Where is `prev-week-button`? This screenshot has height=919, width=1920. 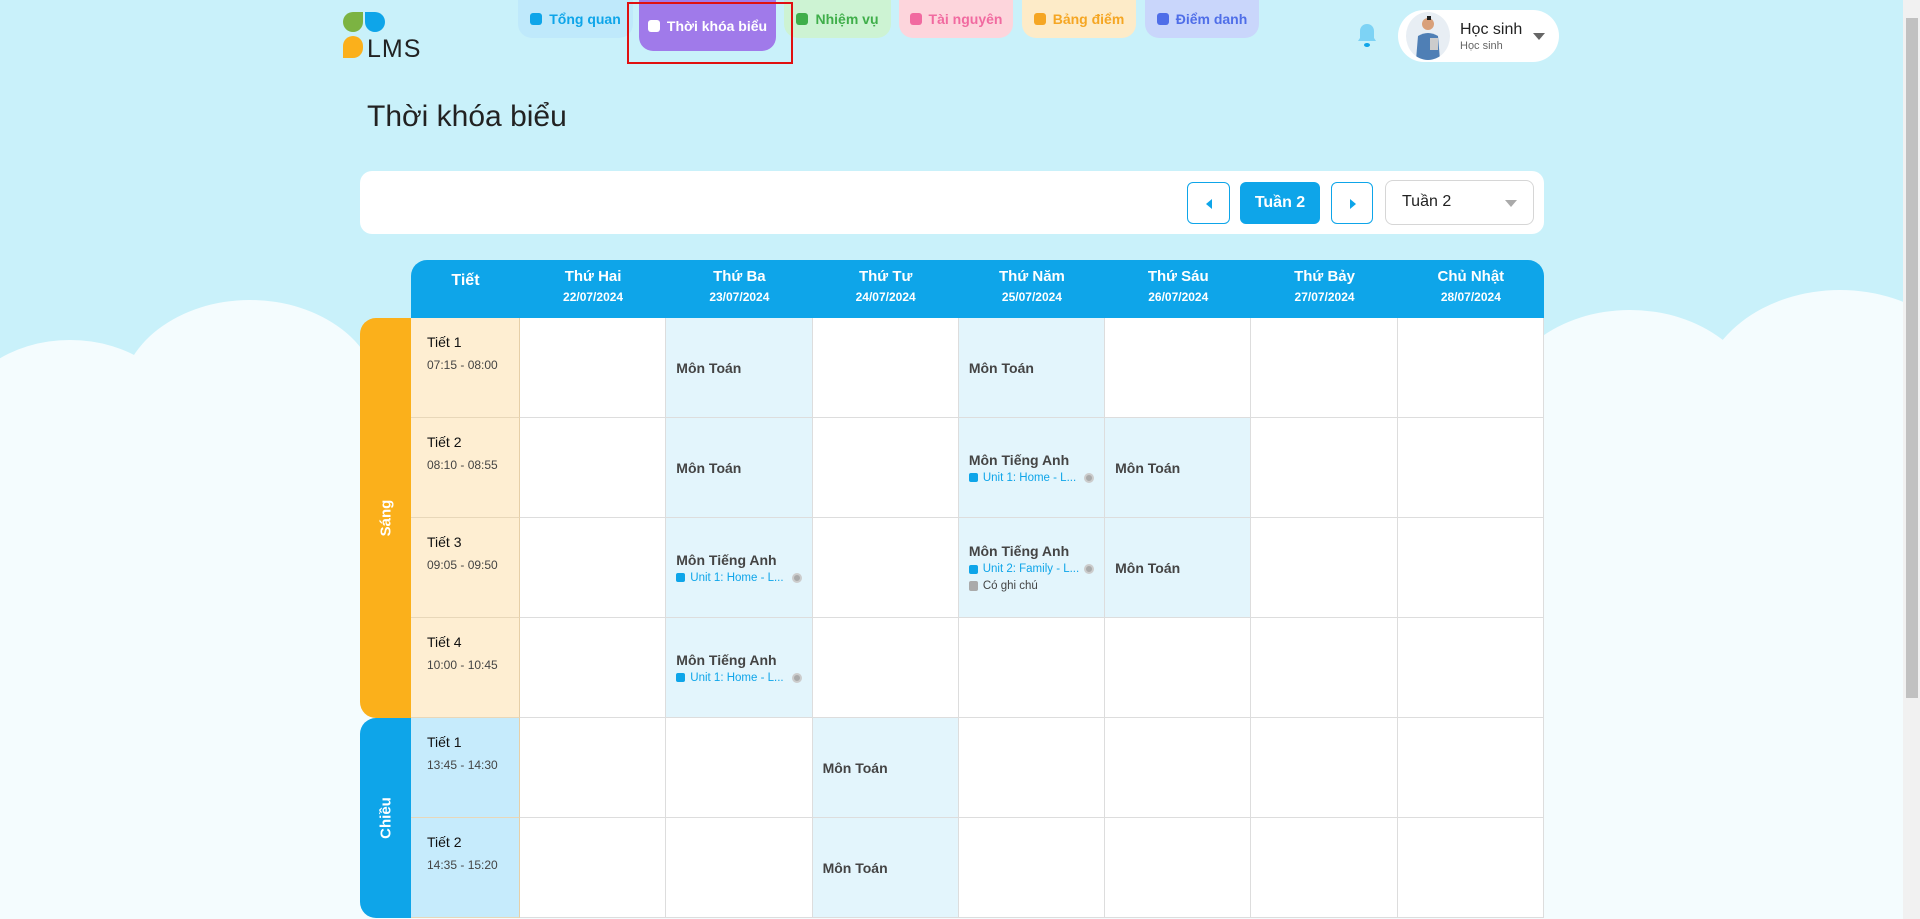 prev-week-button is located at coordinates (1208, 203).